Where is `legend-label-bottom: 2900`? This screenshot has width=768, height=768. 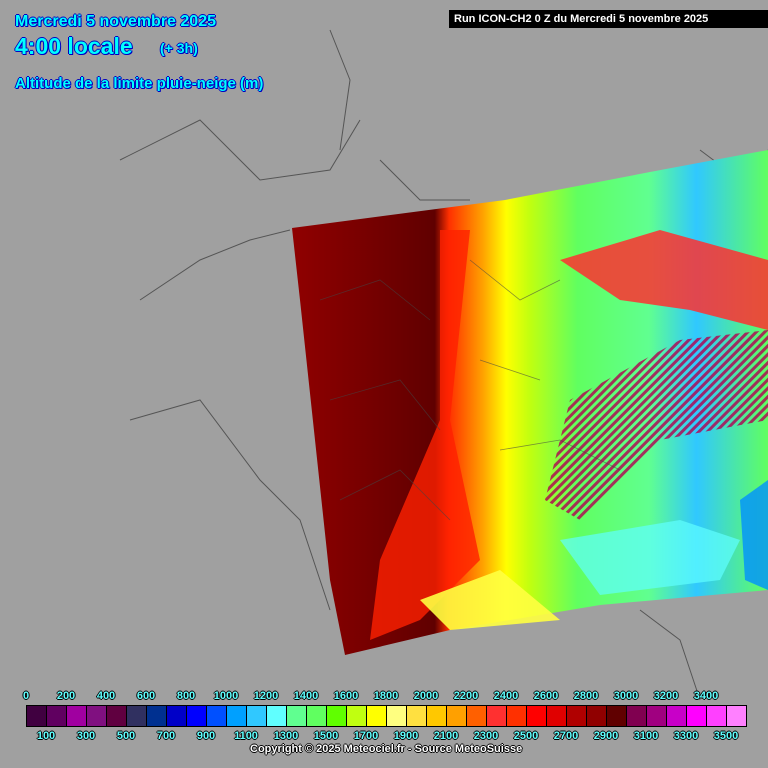
legend-label-bottom: 2900 is located at coordinates (606, 736).